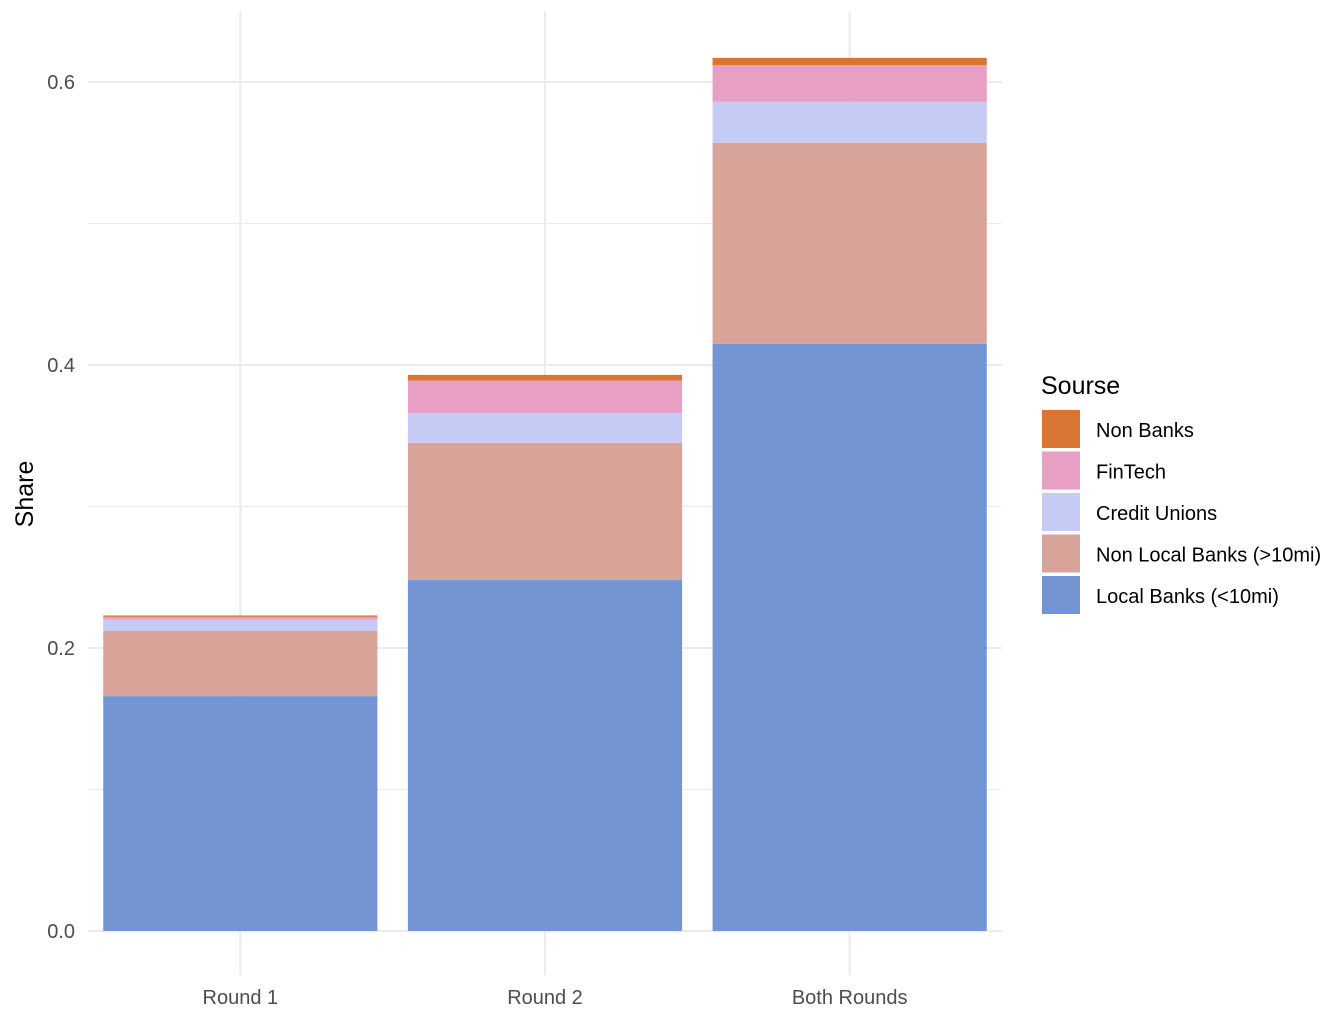  What do you see at coordinates (1156, 514) in the screenshot?
I see `legend-label: Credit Unions` at bounding box center [1156, 514].